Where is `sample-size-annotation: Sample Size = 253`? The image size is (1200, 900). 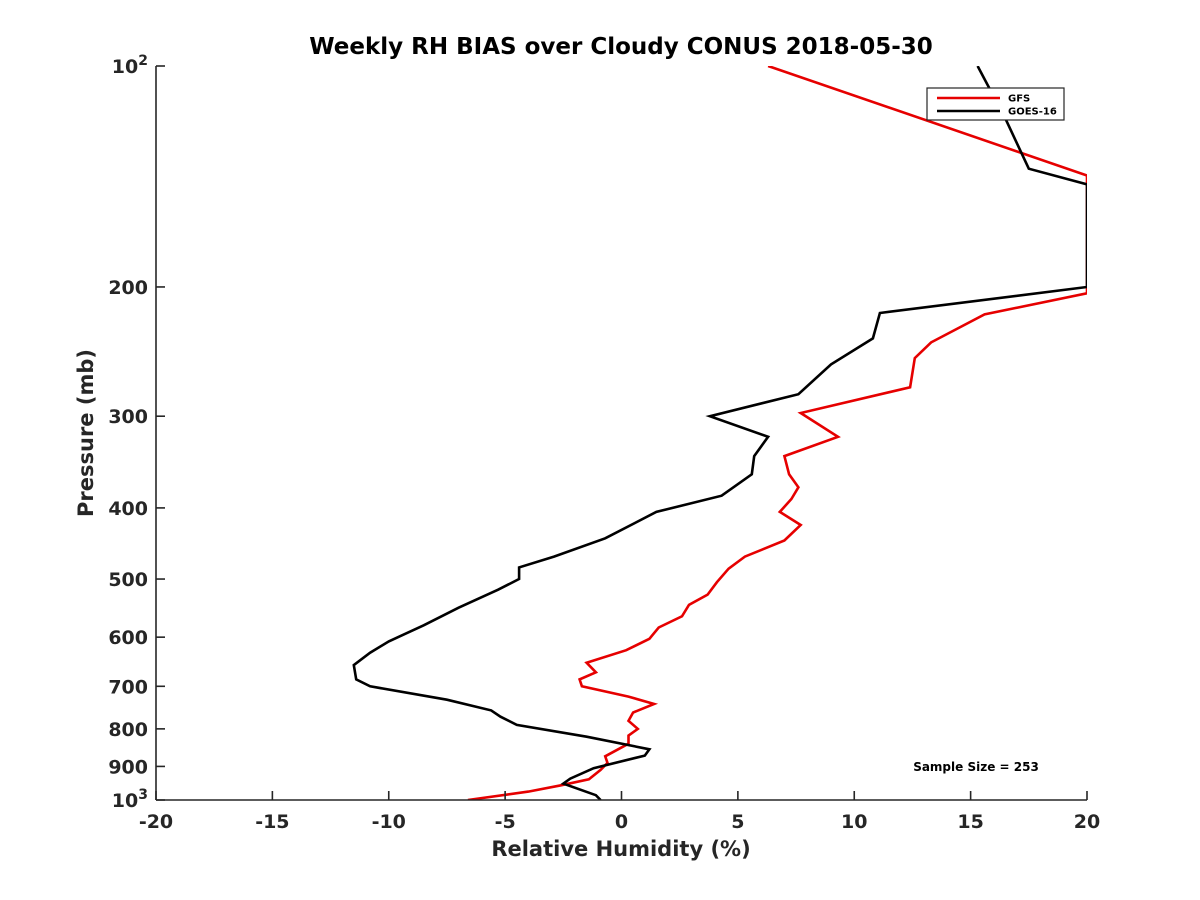 sample-size-annotation: Sample Size = 253 is located at coordinates (976, 767).